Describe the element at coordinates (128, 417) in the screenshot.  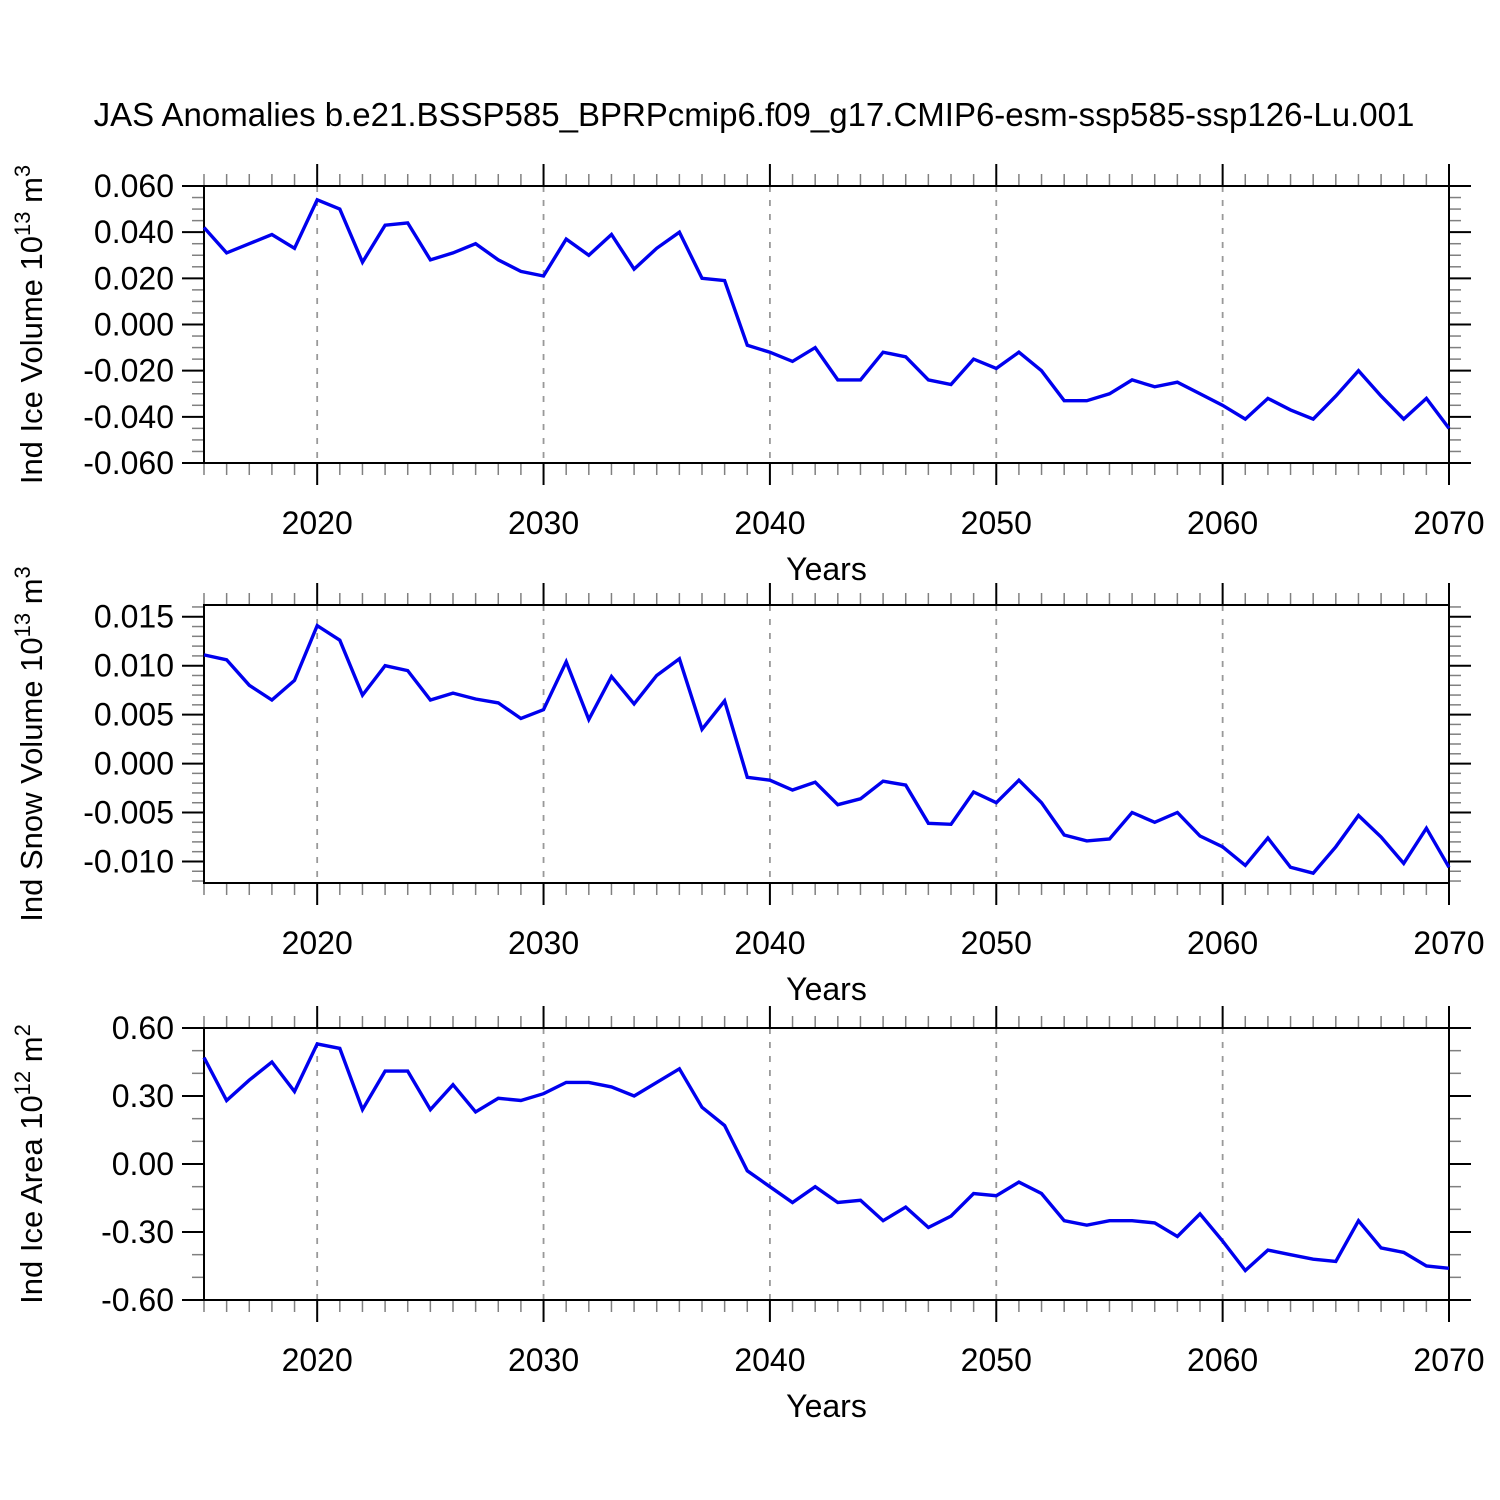
I see `y-tick-label: -0.040` at that location.